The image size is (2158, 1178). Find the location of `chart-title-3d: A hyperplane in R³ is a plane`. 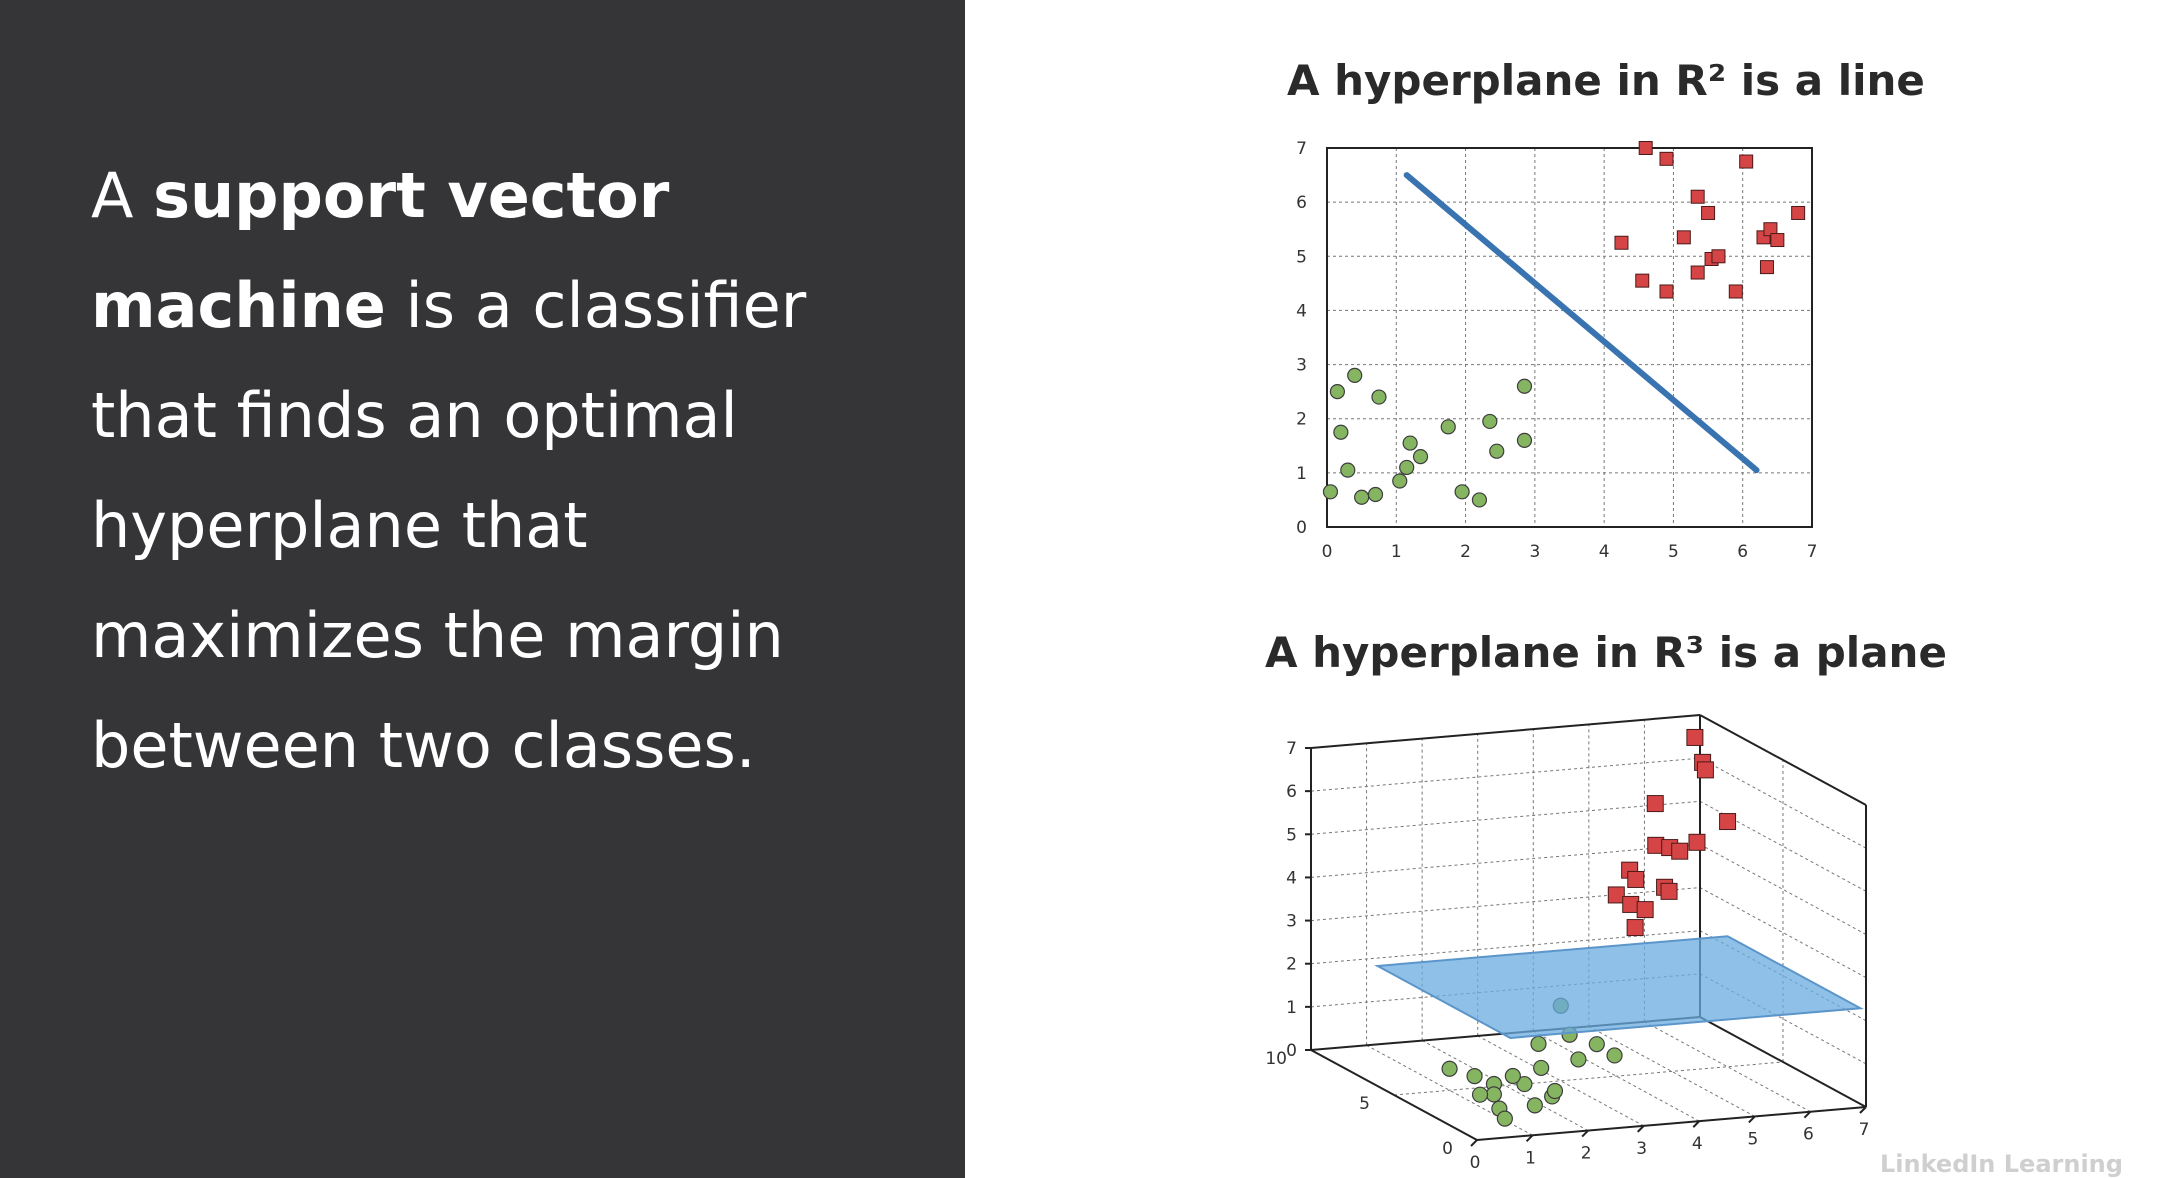

chart-title-3d: A hyperplane in R³ is a plane is located at coordinates (1606, 652).